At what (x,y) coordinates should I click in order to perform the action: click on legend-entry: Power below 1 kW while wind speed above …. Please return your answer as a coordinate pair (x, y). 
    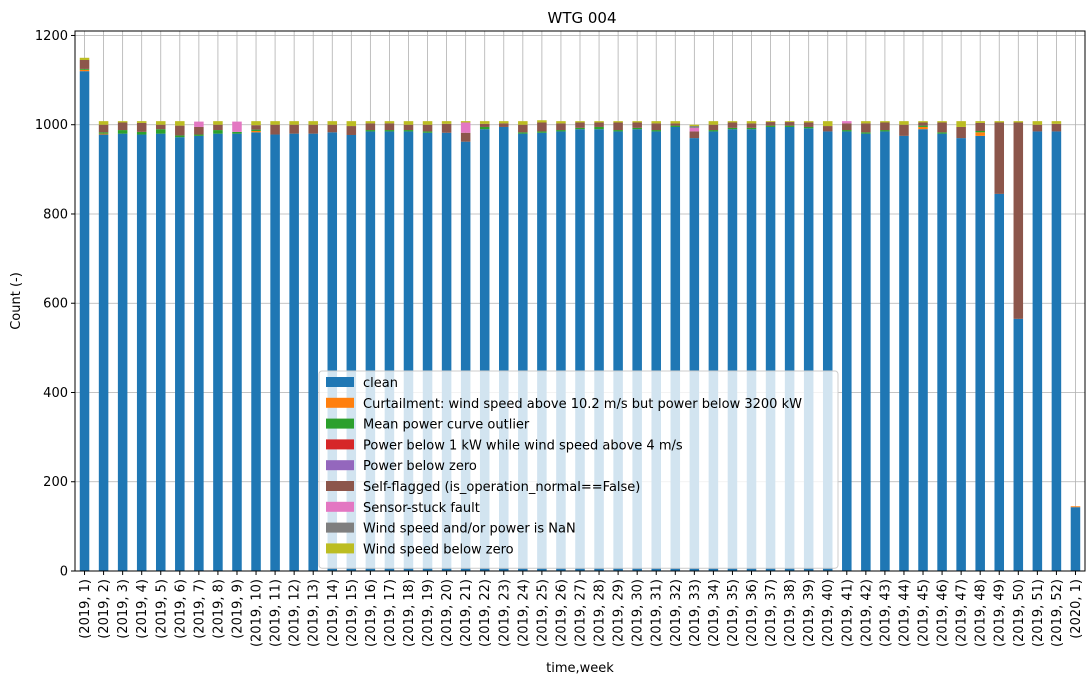
    Looking at the image, I should click on (523, 445).